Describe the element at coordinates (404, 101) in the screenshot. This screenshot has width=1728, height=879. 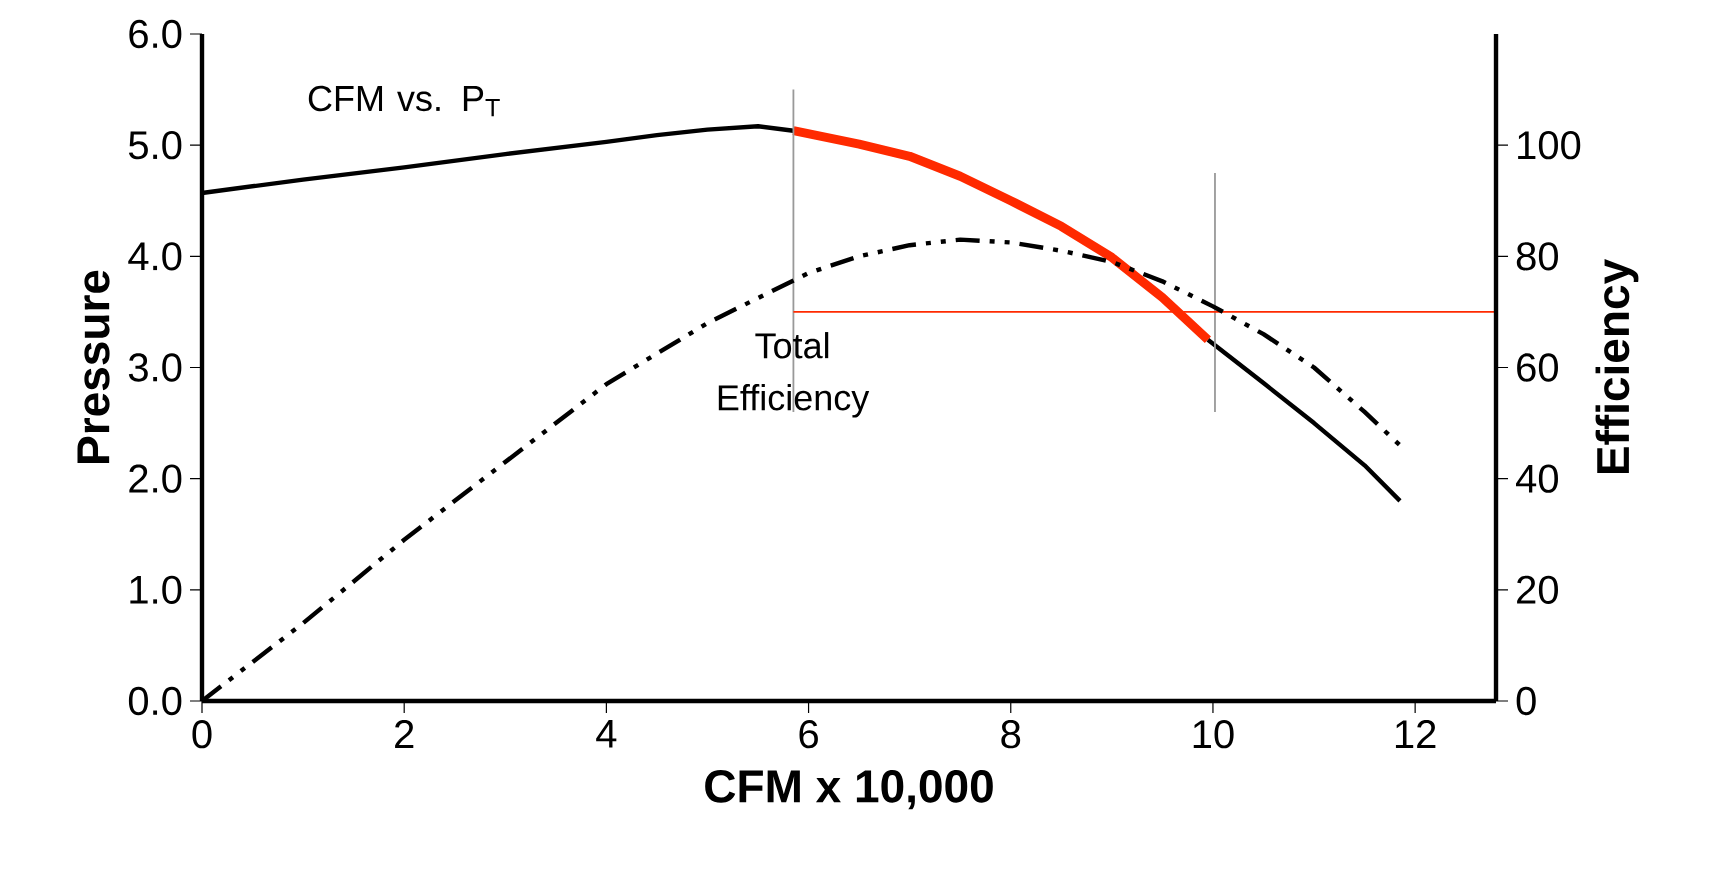
I see `series-label: CFM vs. P$_{T}$` at that location.